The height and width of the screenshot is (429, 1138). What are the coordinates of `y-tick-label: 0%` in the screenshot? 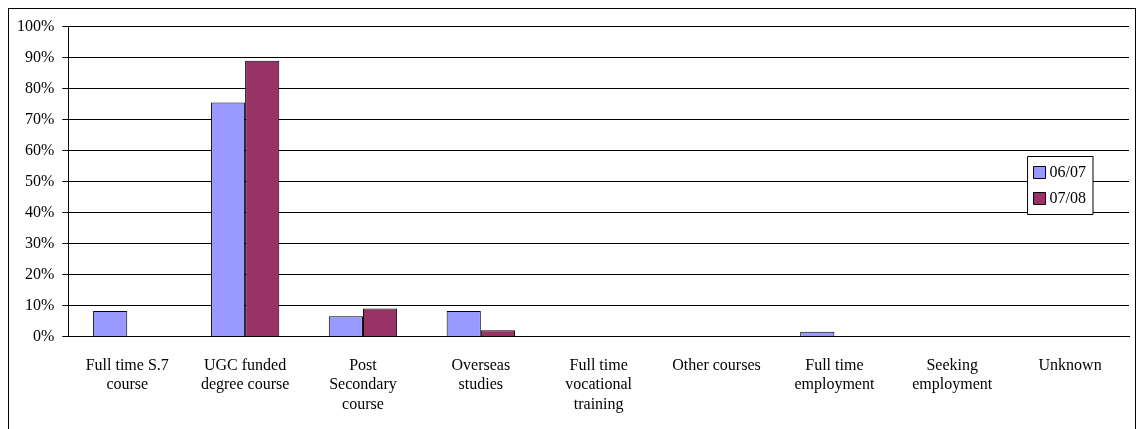 It's located at (44, 335).